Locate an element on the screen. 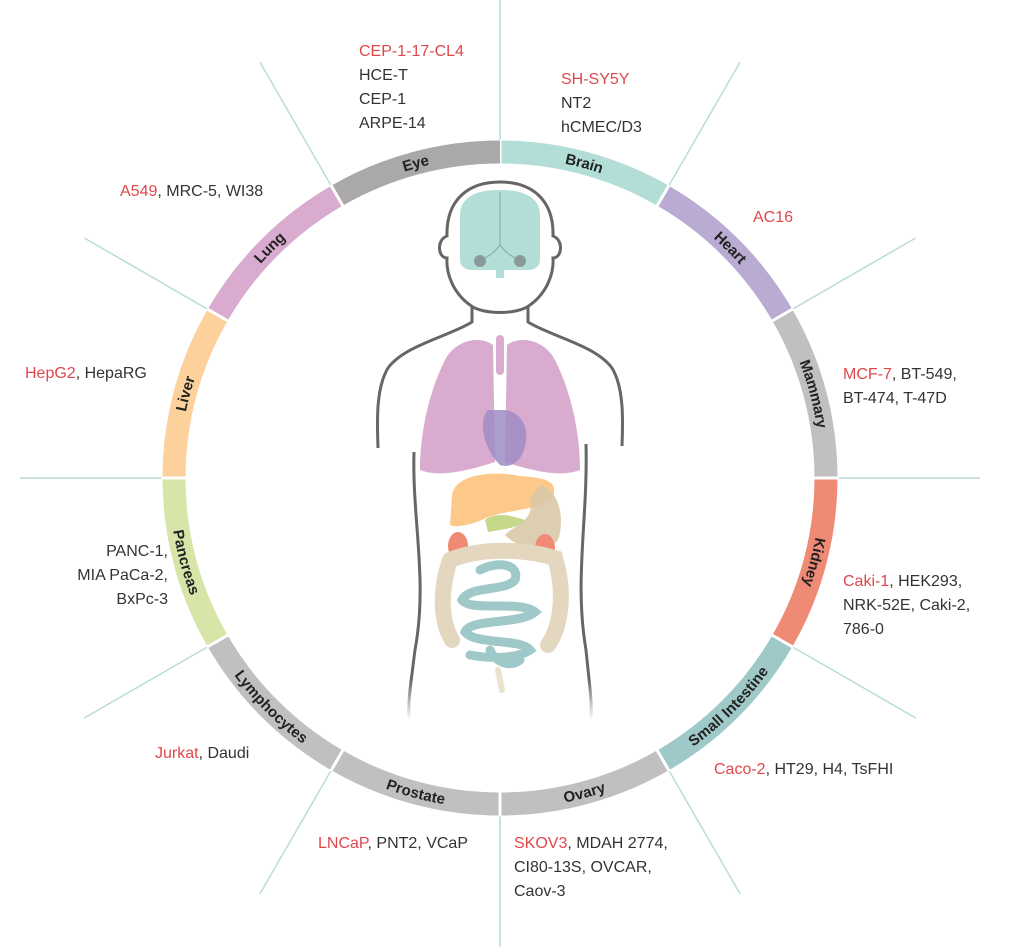 Image resolution: width=1013 pixels, height=947 pixels. cell-line-row: hCMEC/D3 is located at coordinates (601, 128).